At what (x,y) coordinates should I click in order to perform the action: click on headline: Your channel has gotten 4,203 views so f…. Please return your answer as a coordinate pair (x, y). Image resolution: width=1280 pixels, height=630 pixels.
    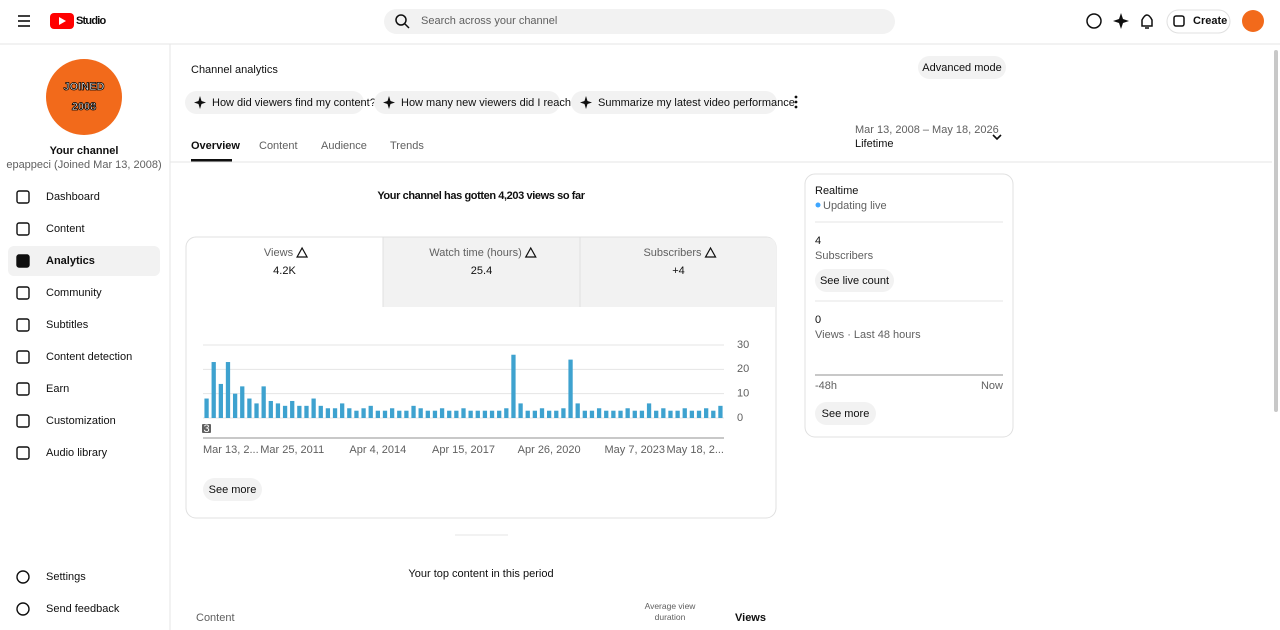
    Looking at the image, I should click on (481, 196).